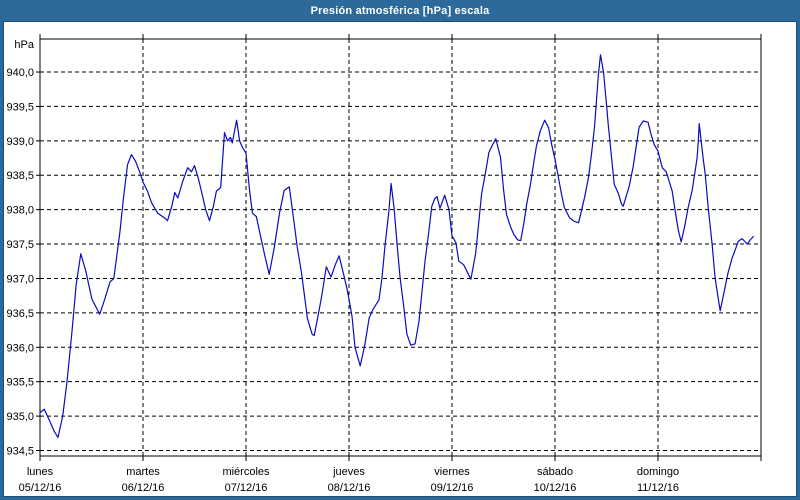 The image size is (800, 500). I want to click on y-tick-label: 939,5, so click(20, 107).